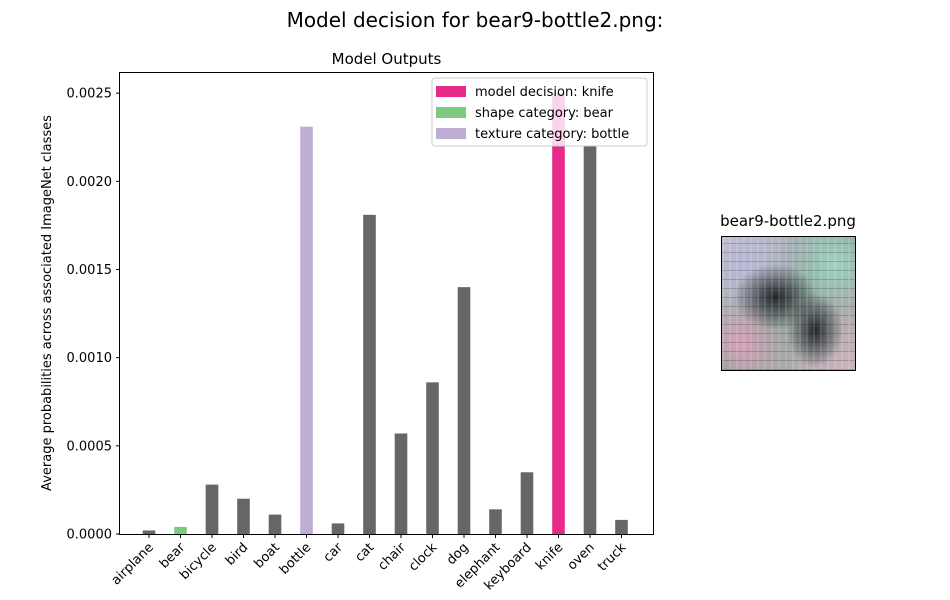 This screenshot has height=600, width=950. Describe the element at coordinates (432, 458) in the screenshot. I see `bar-clock` at that location.